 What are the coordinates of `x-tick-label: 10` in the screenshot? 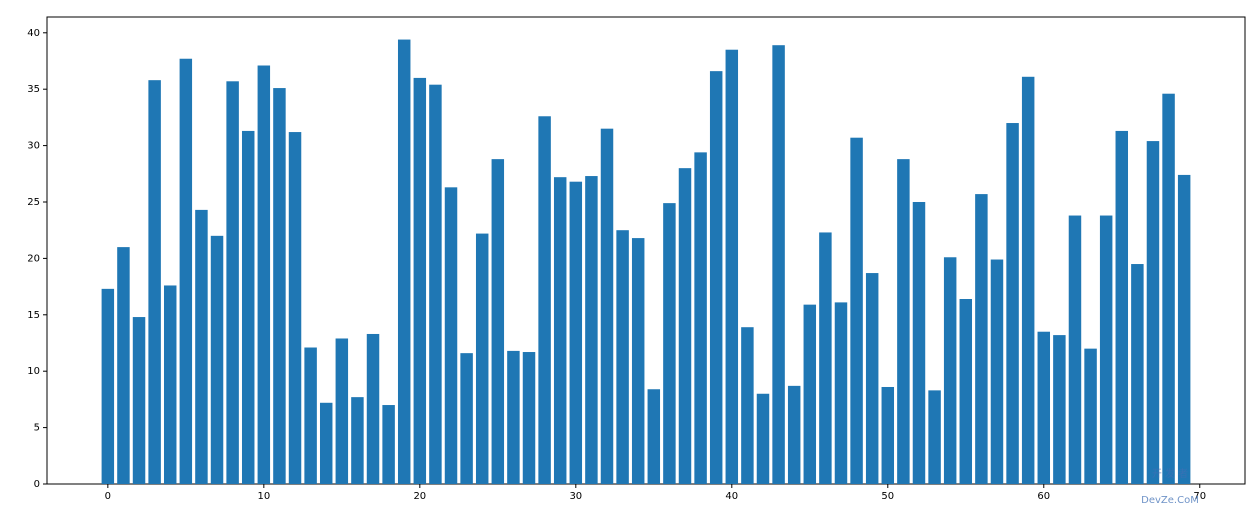 It's located at (263, 496).